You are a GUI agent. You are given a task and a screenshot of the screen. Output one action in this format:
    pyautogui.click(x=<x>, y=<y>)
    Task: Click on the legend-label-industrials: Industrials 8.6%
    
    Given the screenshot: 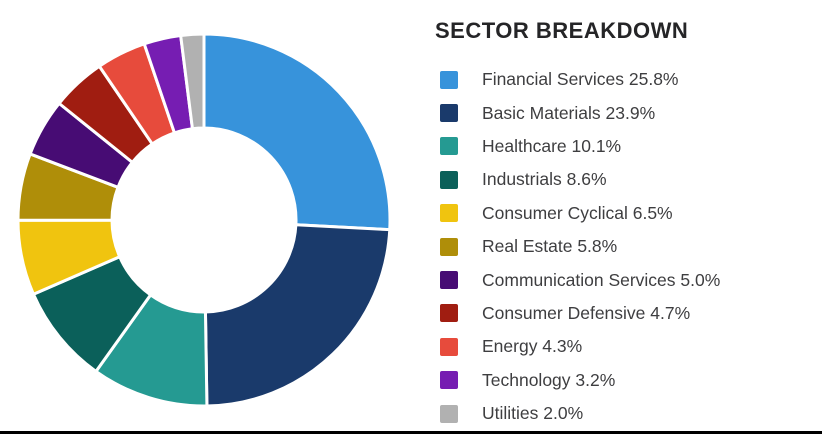 What is the action you would take?
    pyautogui.click(x=544, y=179)
    